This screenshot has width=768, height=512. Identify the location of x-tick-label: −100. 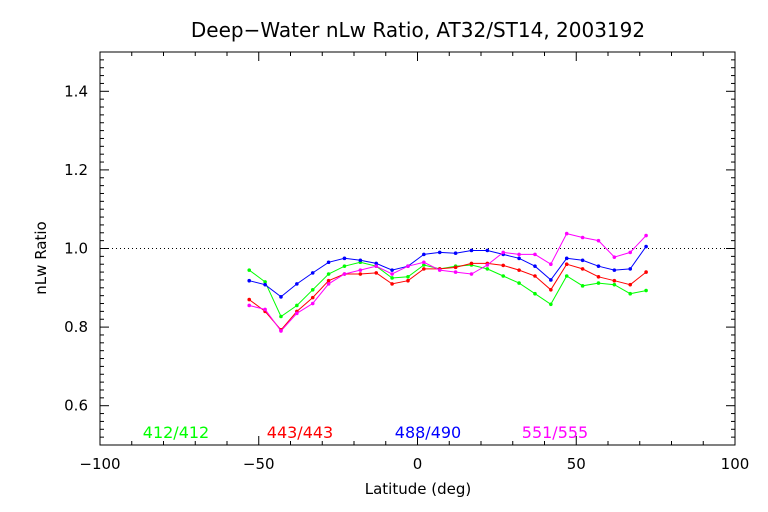
(99, 464).